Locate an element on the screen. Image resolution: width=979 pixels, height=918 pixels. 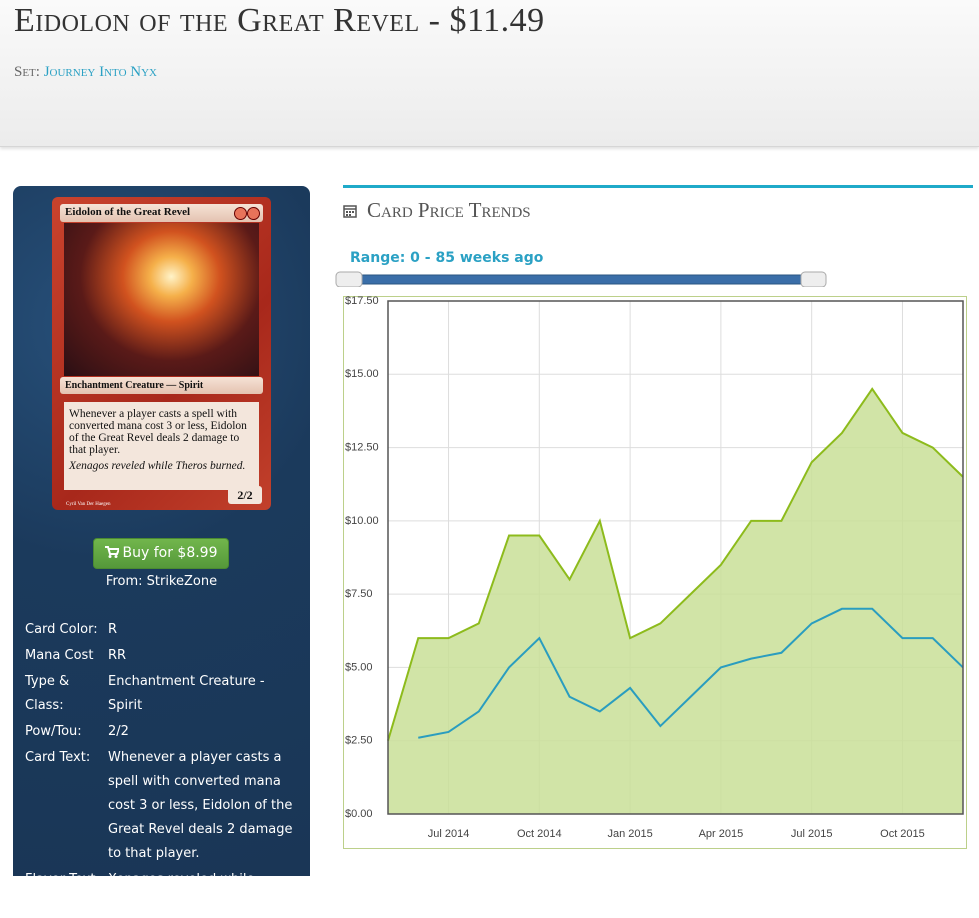
set-line: Set: Journey Into Nyx is located at coordinates (85, 72).